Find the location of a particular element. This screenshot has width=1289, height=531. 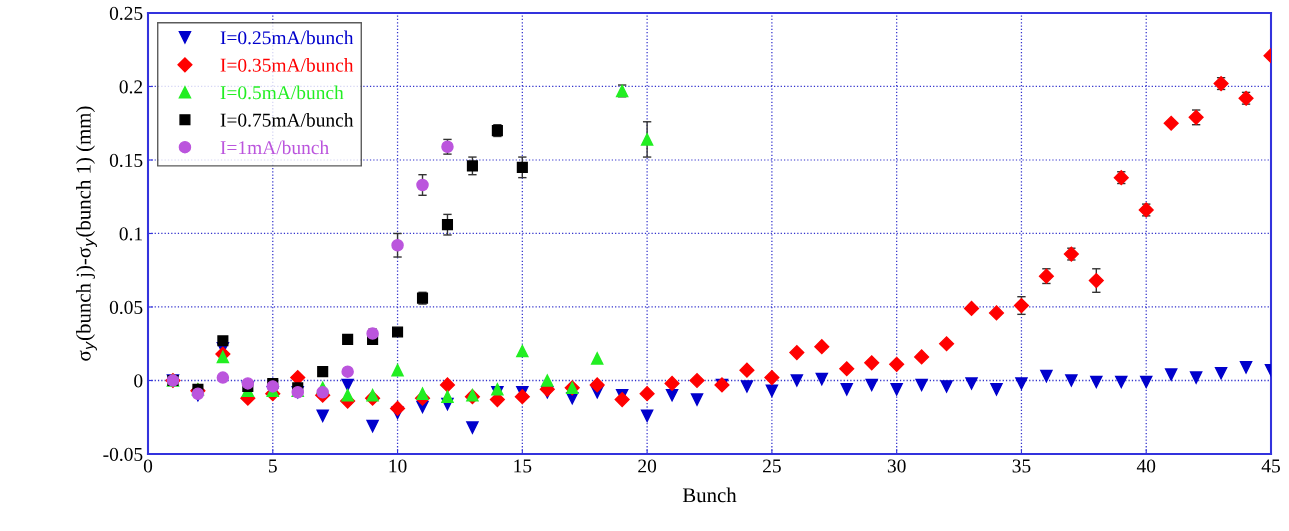

legend-label: I=0.5mA/bunch is located at coordinates (282, 92).